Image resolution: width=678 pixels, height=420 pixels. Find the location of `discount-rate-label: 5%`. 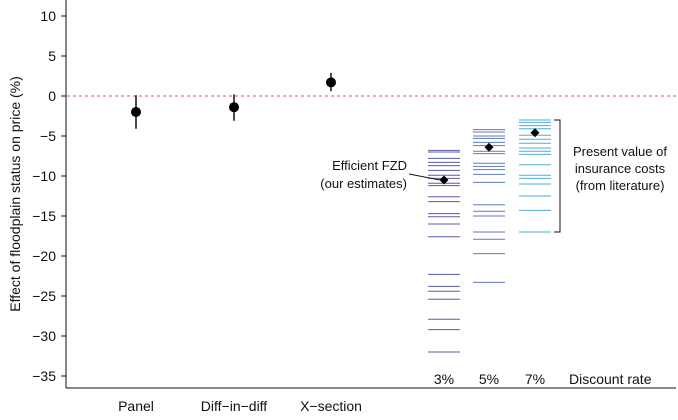

discount-rate-label: 5% is located at coordinates (489, 379).